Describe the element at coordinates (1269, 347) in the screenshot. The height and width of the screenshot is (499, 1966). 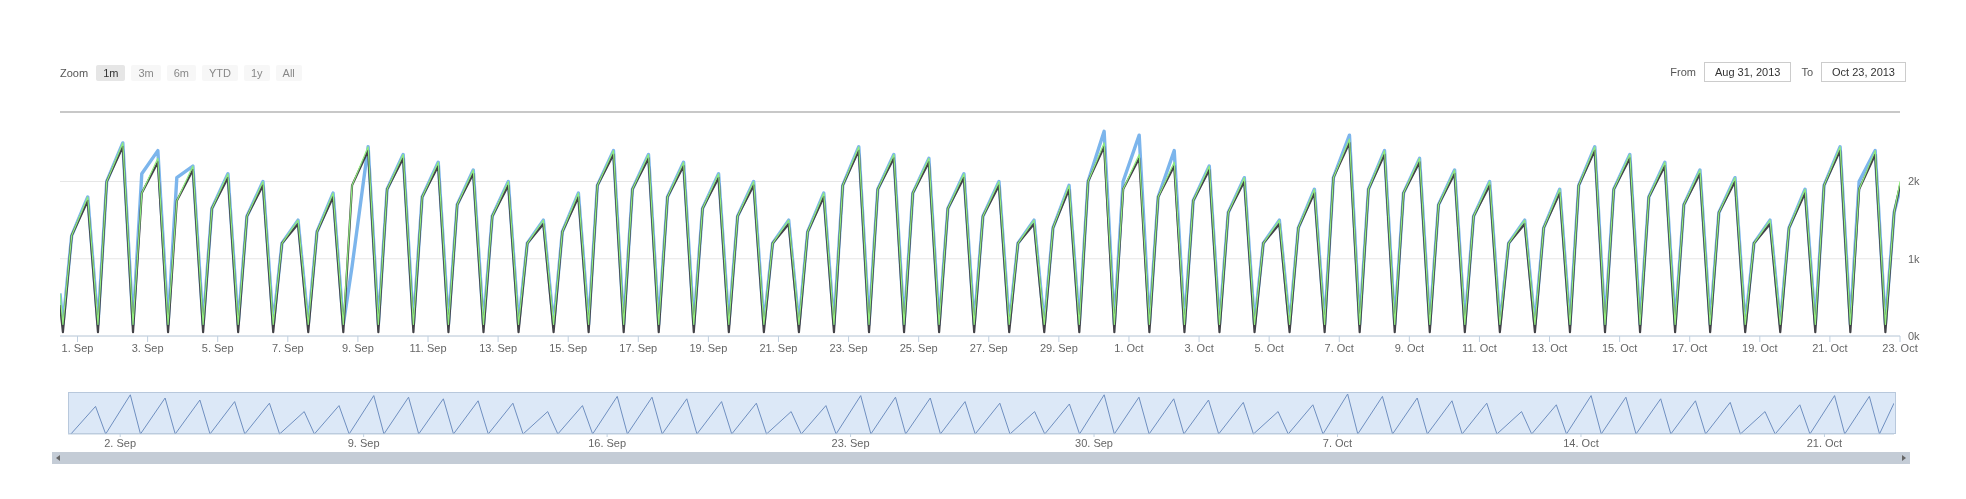
I see `x-tick-label: 5. Oct` at that location.